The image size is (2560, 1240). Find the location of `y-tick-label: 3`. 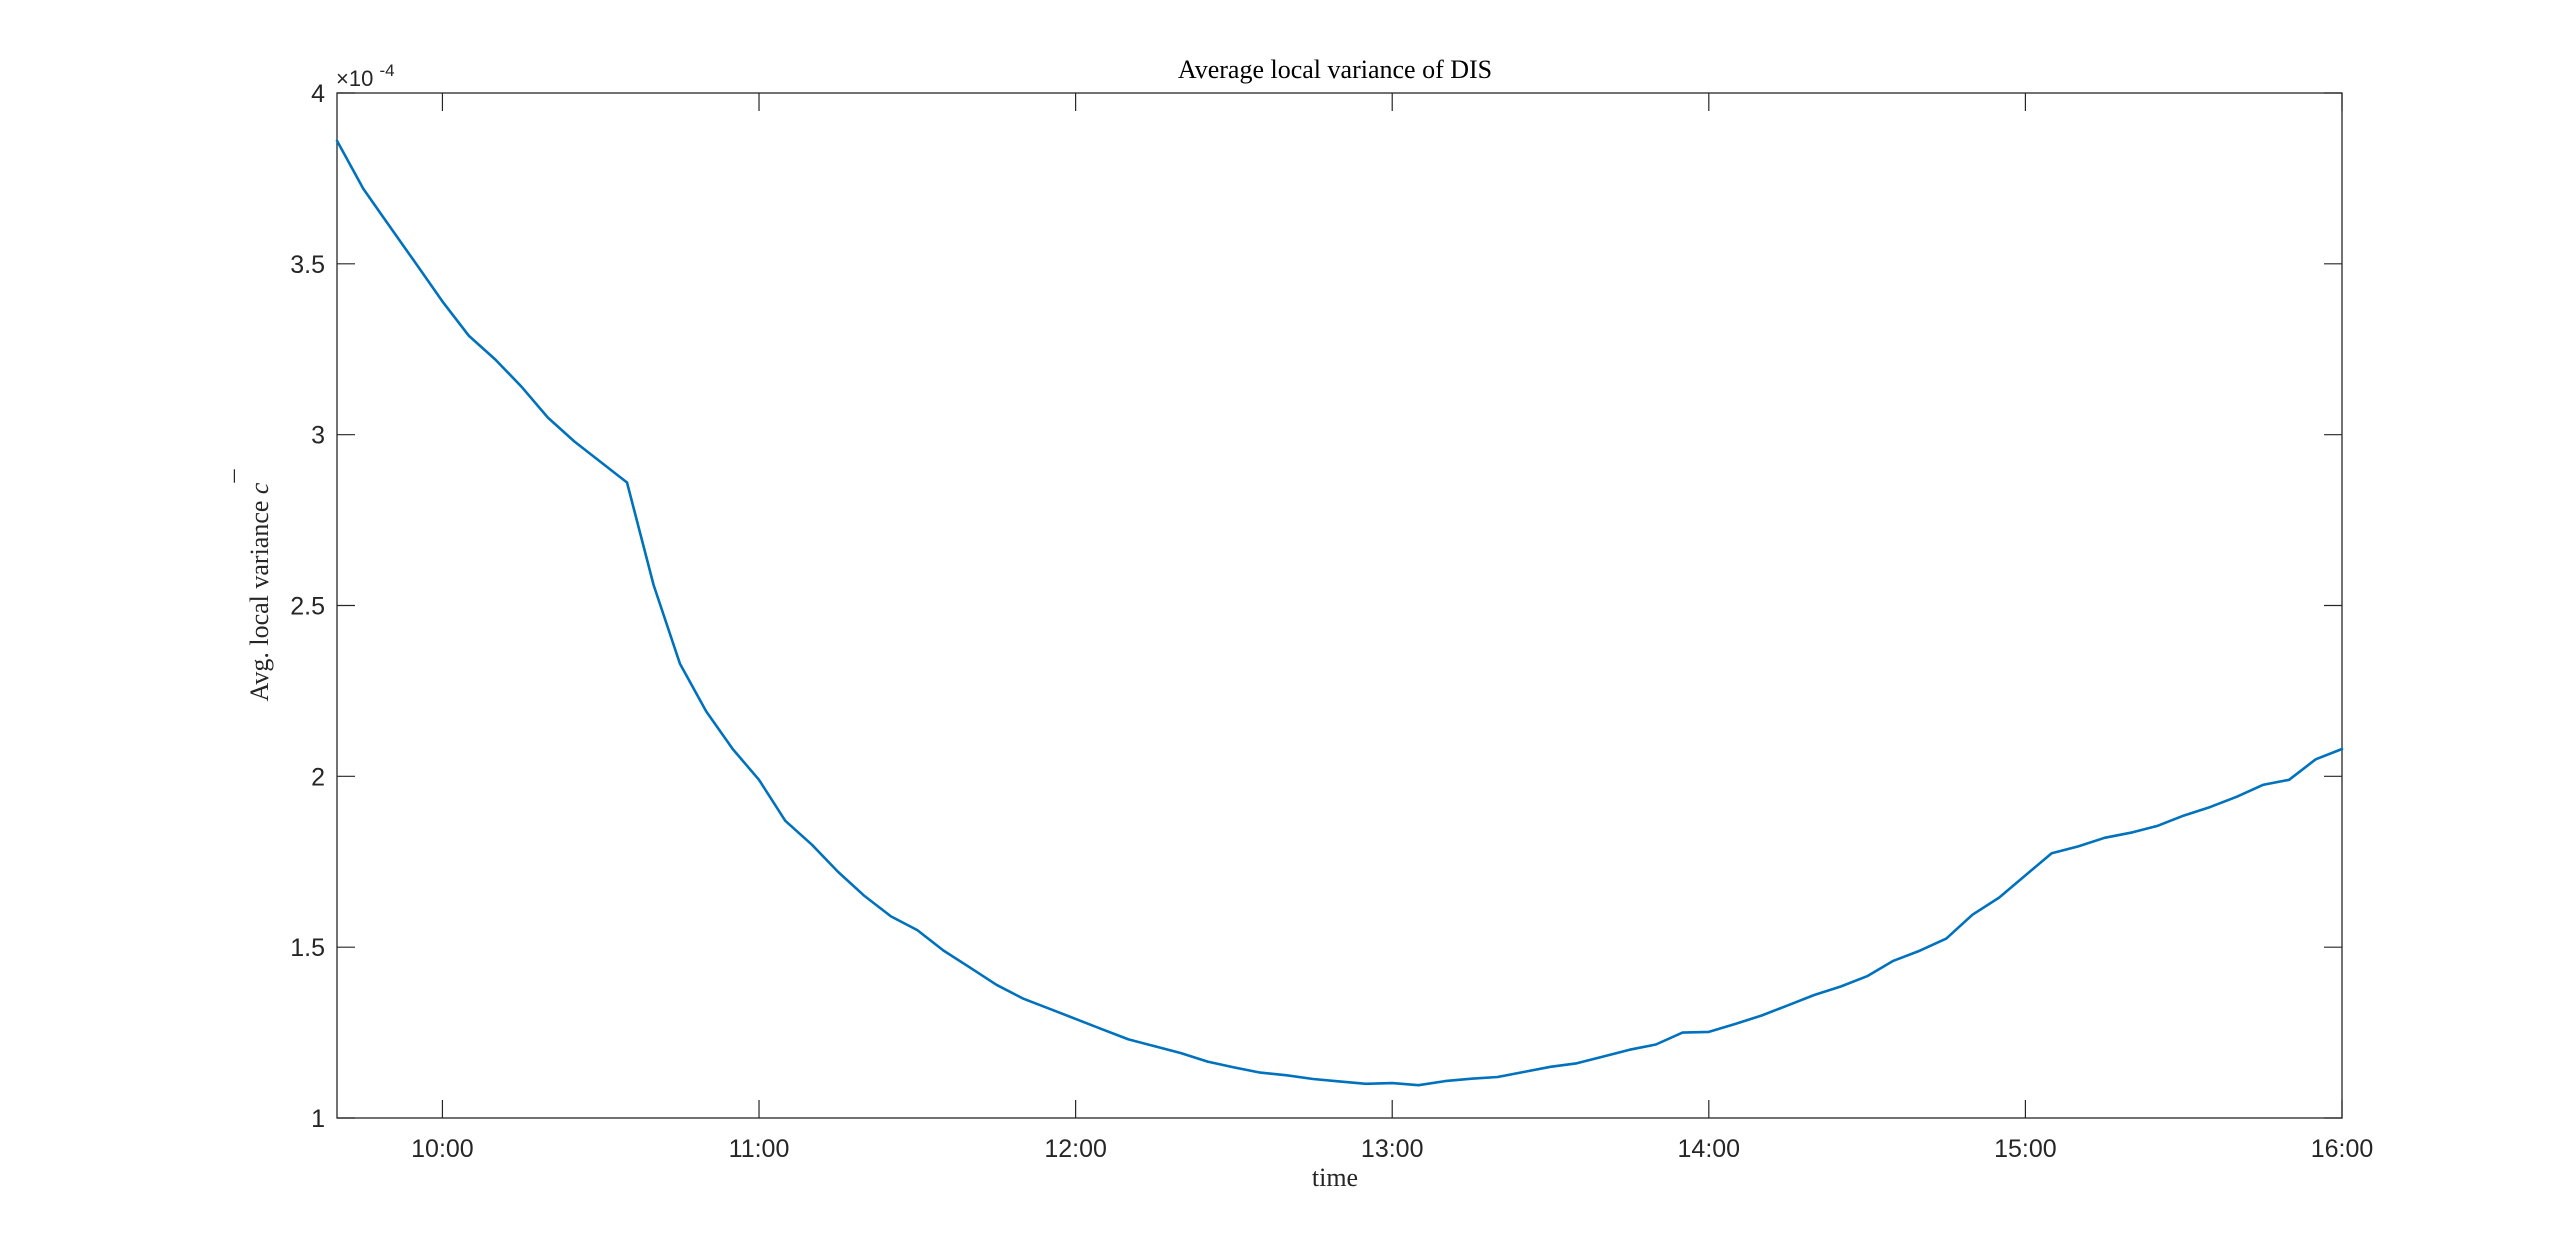

y-tick-label: 3 is located at coordinates (318, 436).